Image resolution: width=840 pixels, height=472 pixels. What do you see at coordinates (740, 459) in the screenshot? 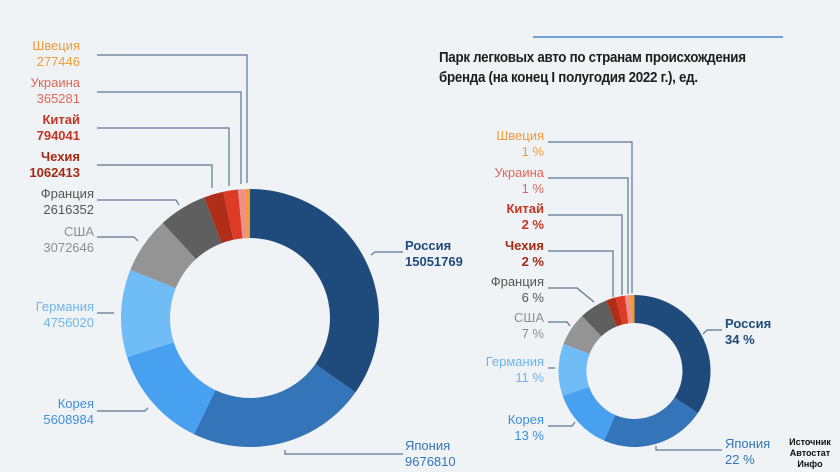
I see `label-value: 22 %` at bounding box center [740, 459].